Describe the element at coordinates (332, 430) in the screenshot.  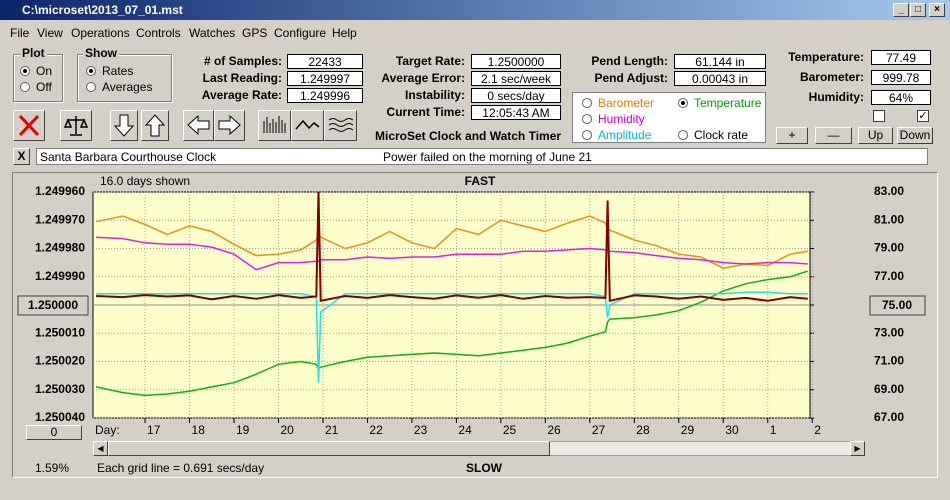
I see `x-tick-label: 21` at that location.